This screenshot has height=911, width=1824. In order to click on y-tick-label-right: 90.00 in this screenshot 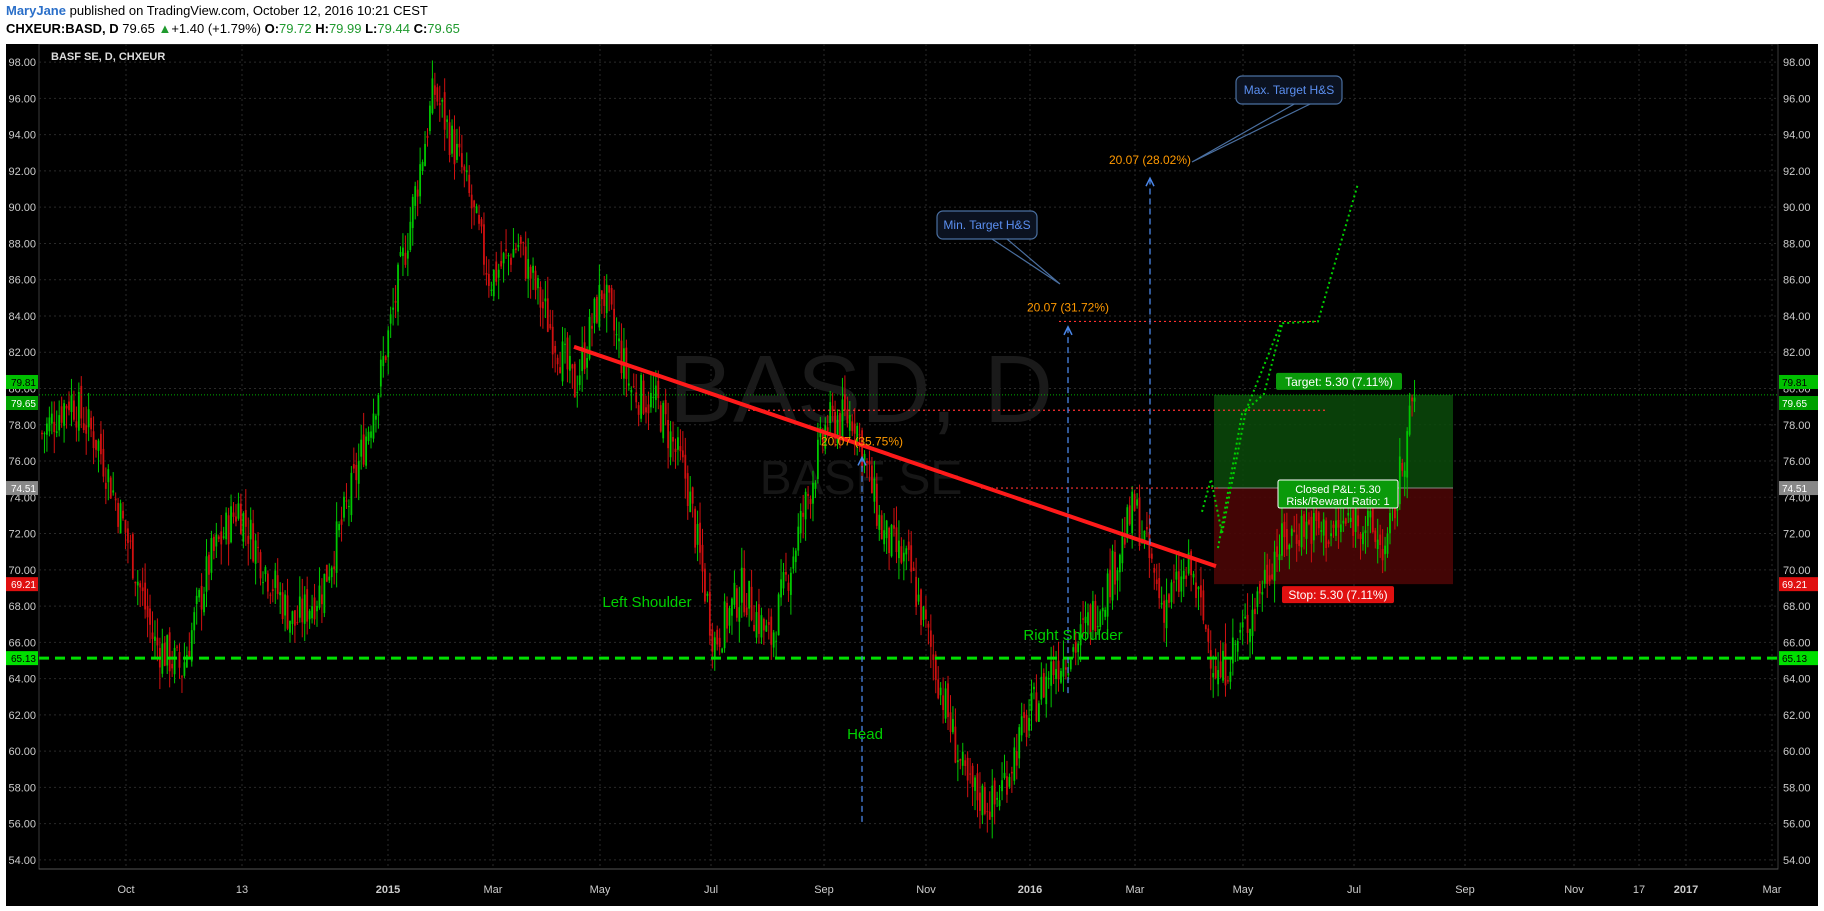, I will do `click(1797, 208)`.